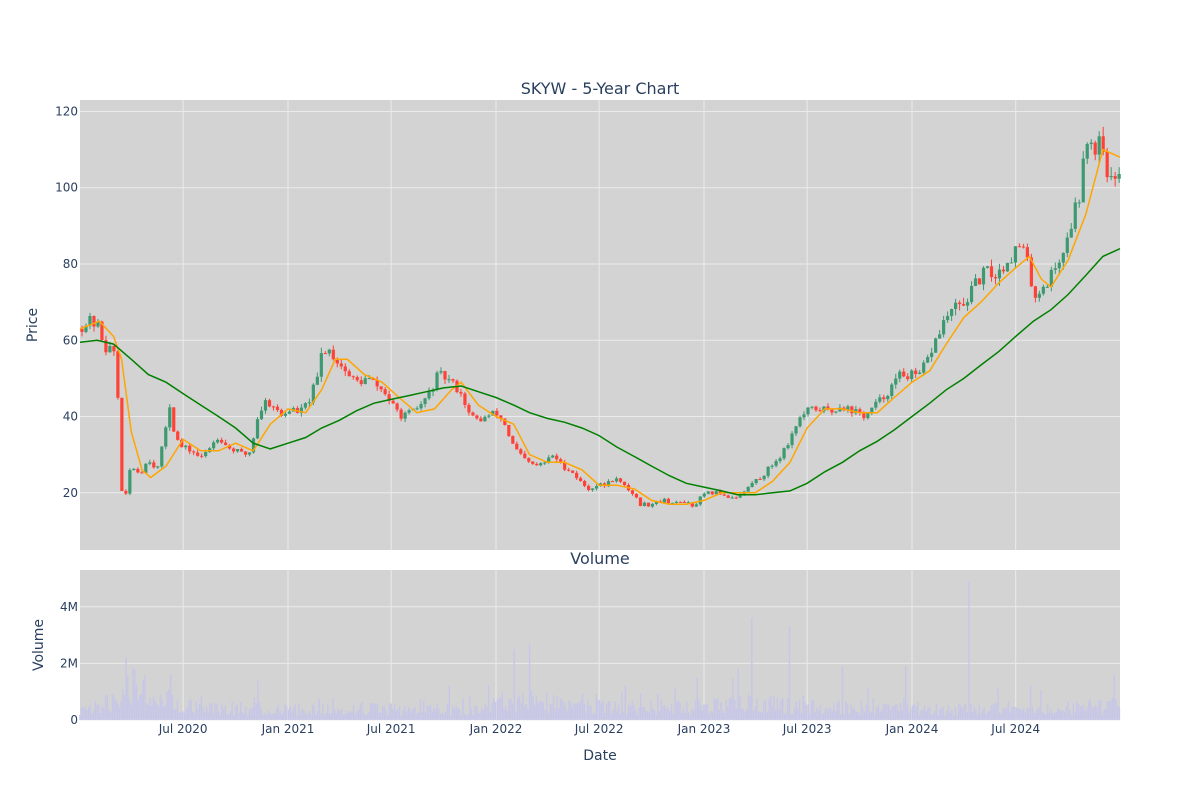 Image resolution: width=1200 pixels, height=800 pixels. Describe the element at coordinates (288, 729) in the screenshot. I see `x-tick-label: Jan 2021` at that location.